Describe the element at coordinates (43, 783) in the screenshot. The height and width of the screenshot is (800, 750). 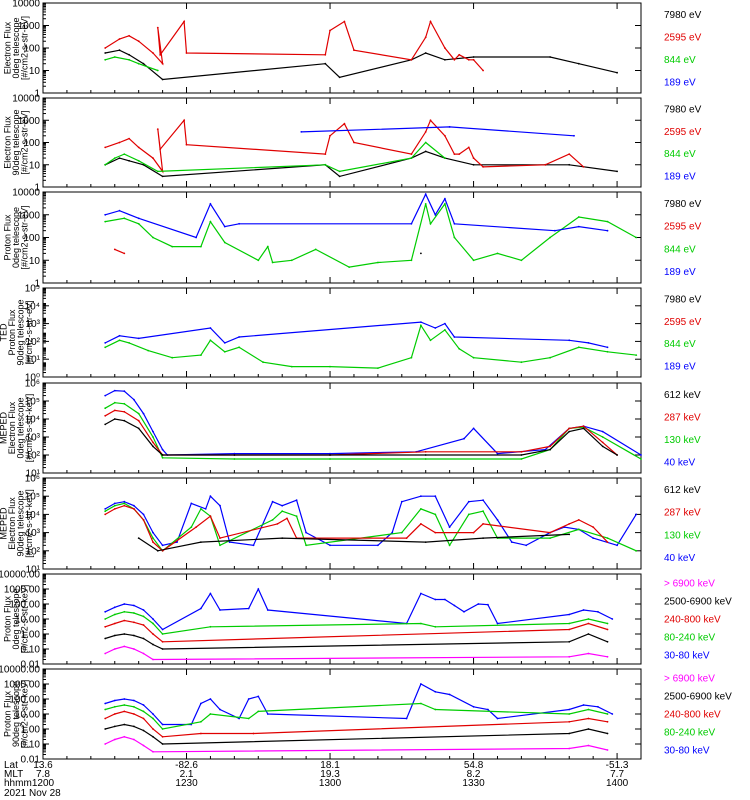
I see `x-tick-label-hhmm: 1200` at that location.